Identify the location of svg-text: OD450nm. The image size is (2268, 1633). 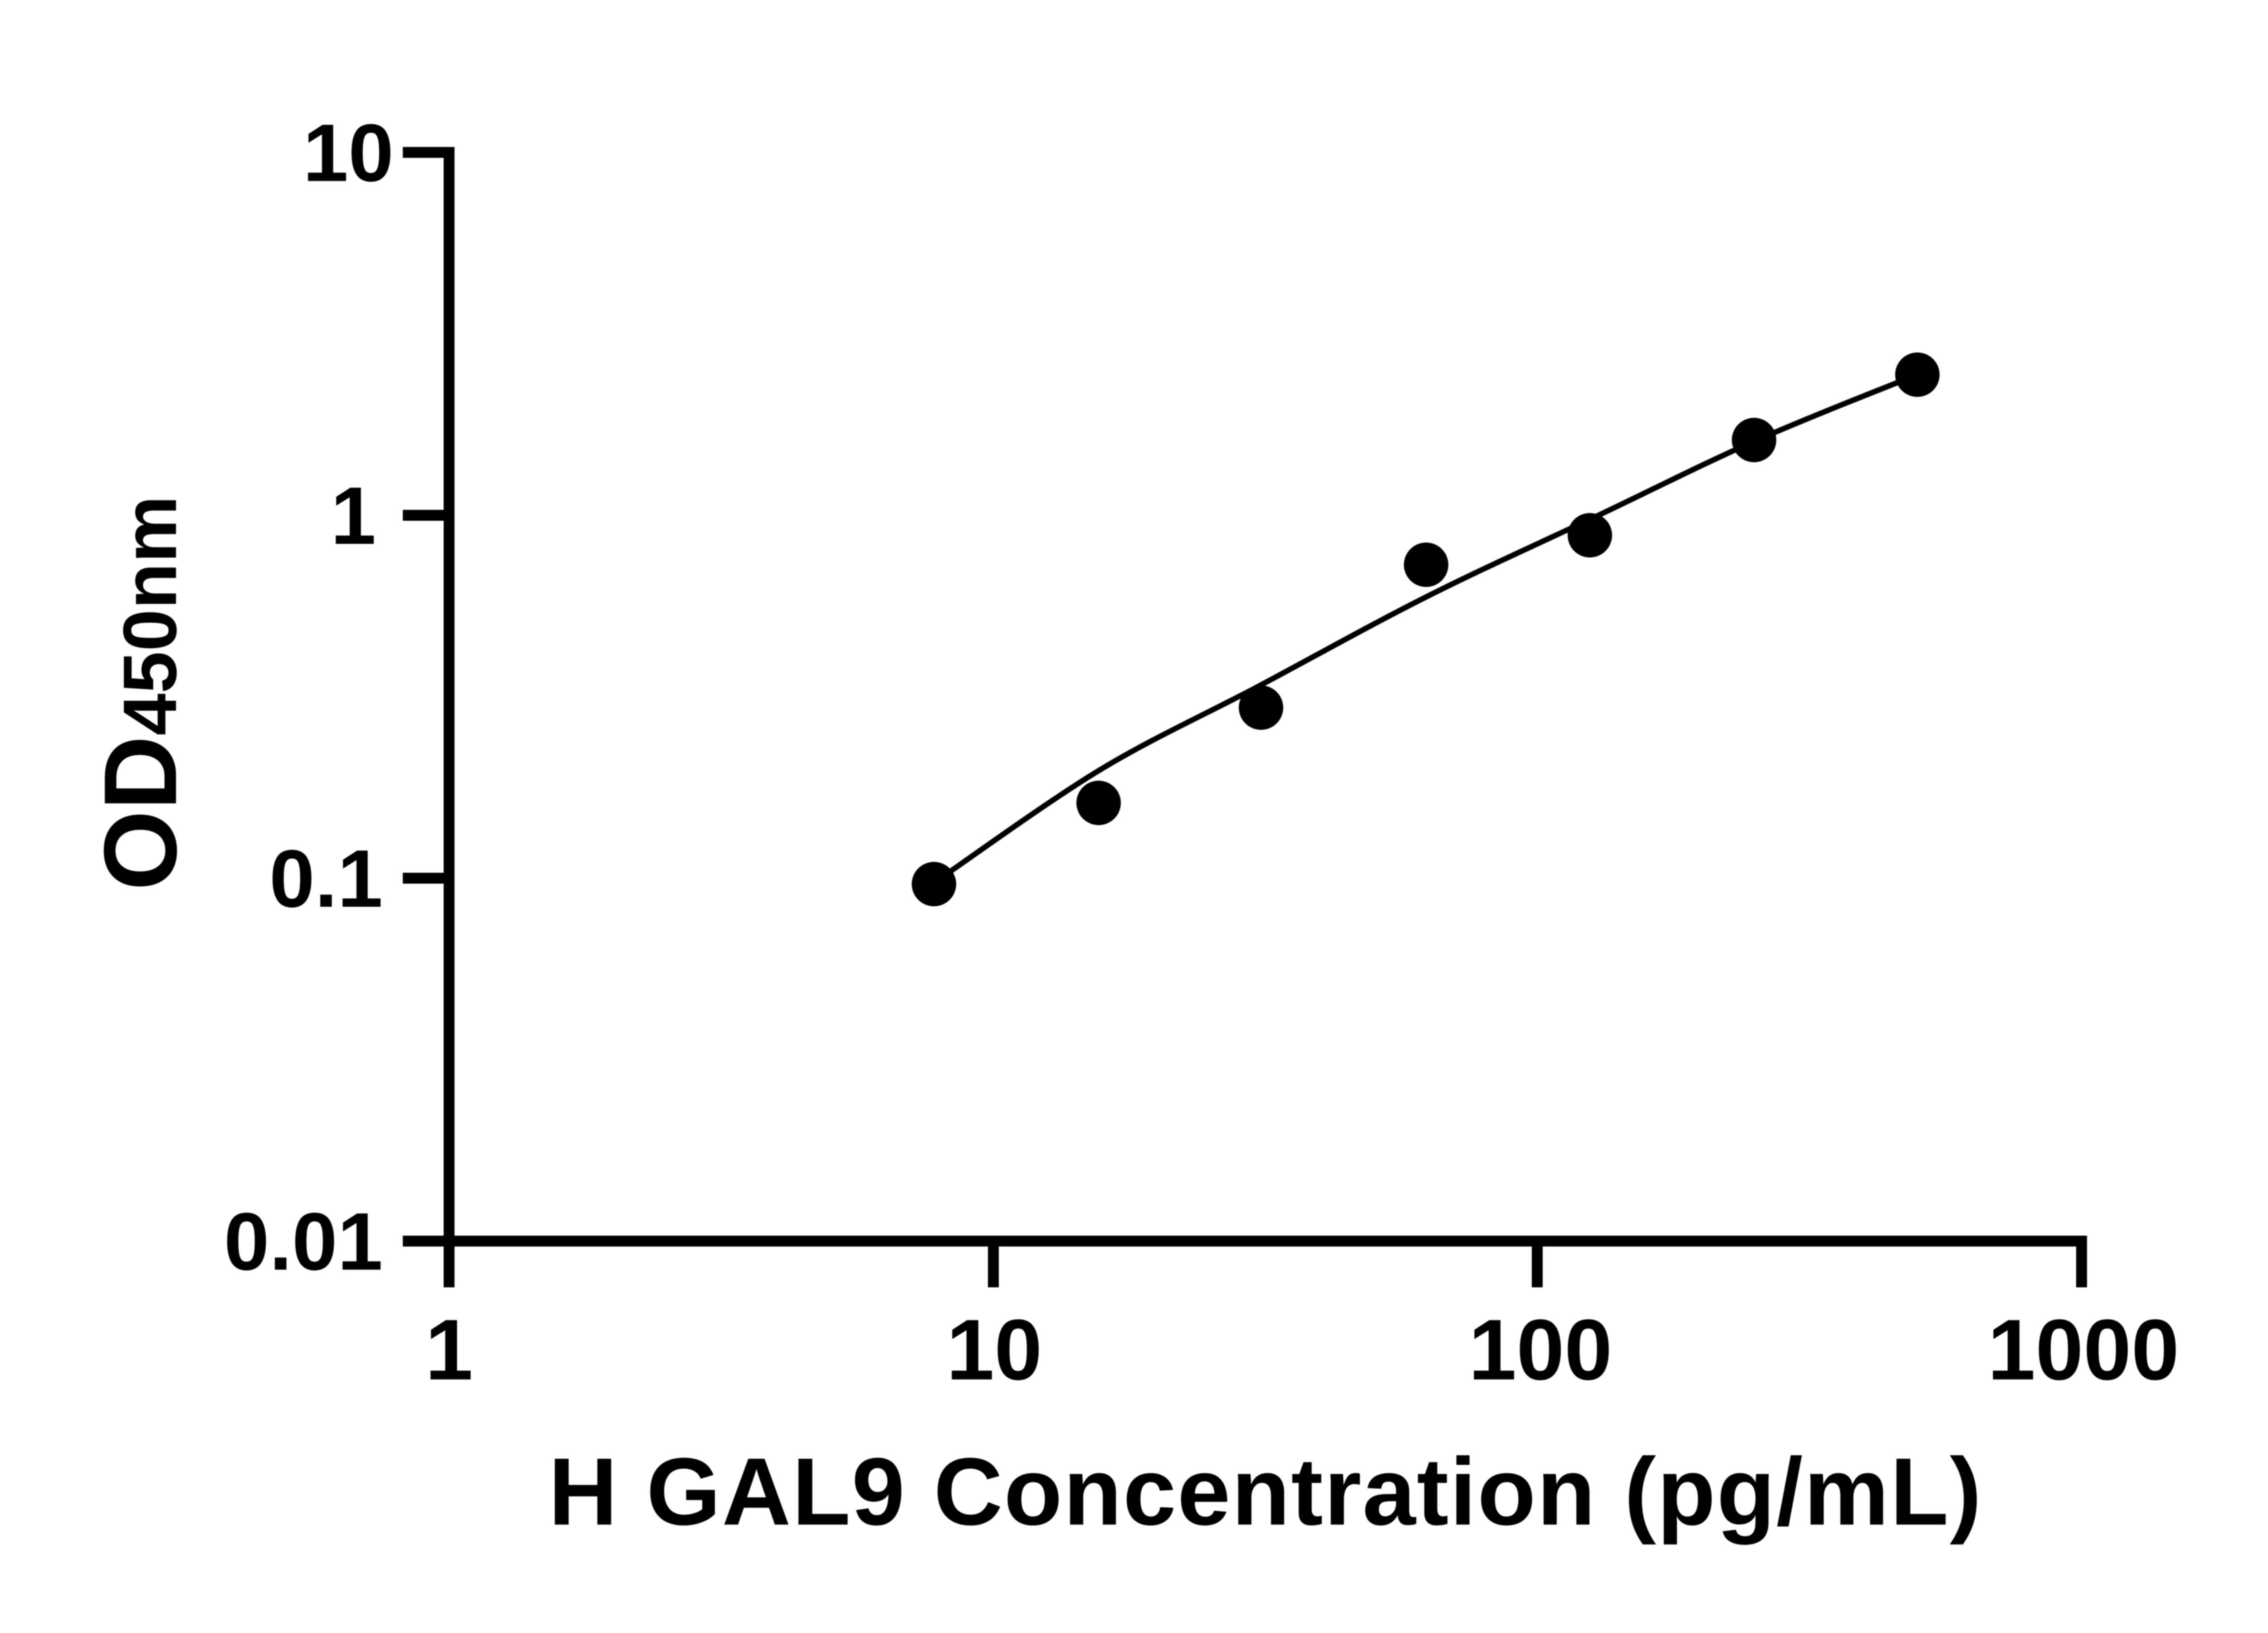
(140, 692).